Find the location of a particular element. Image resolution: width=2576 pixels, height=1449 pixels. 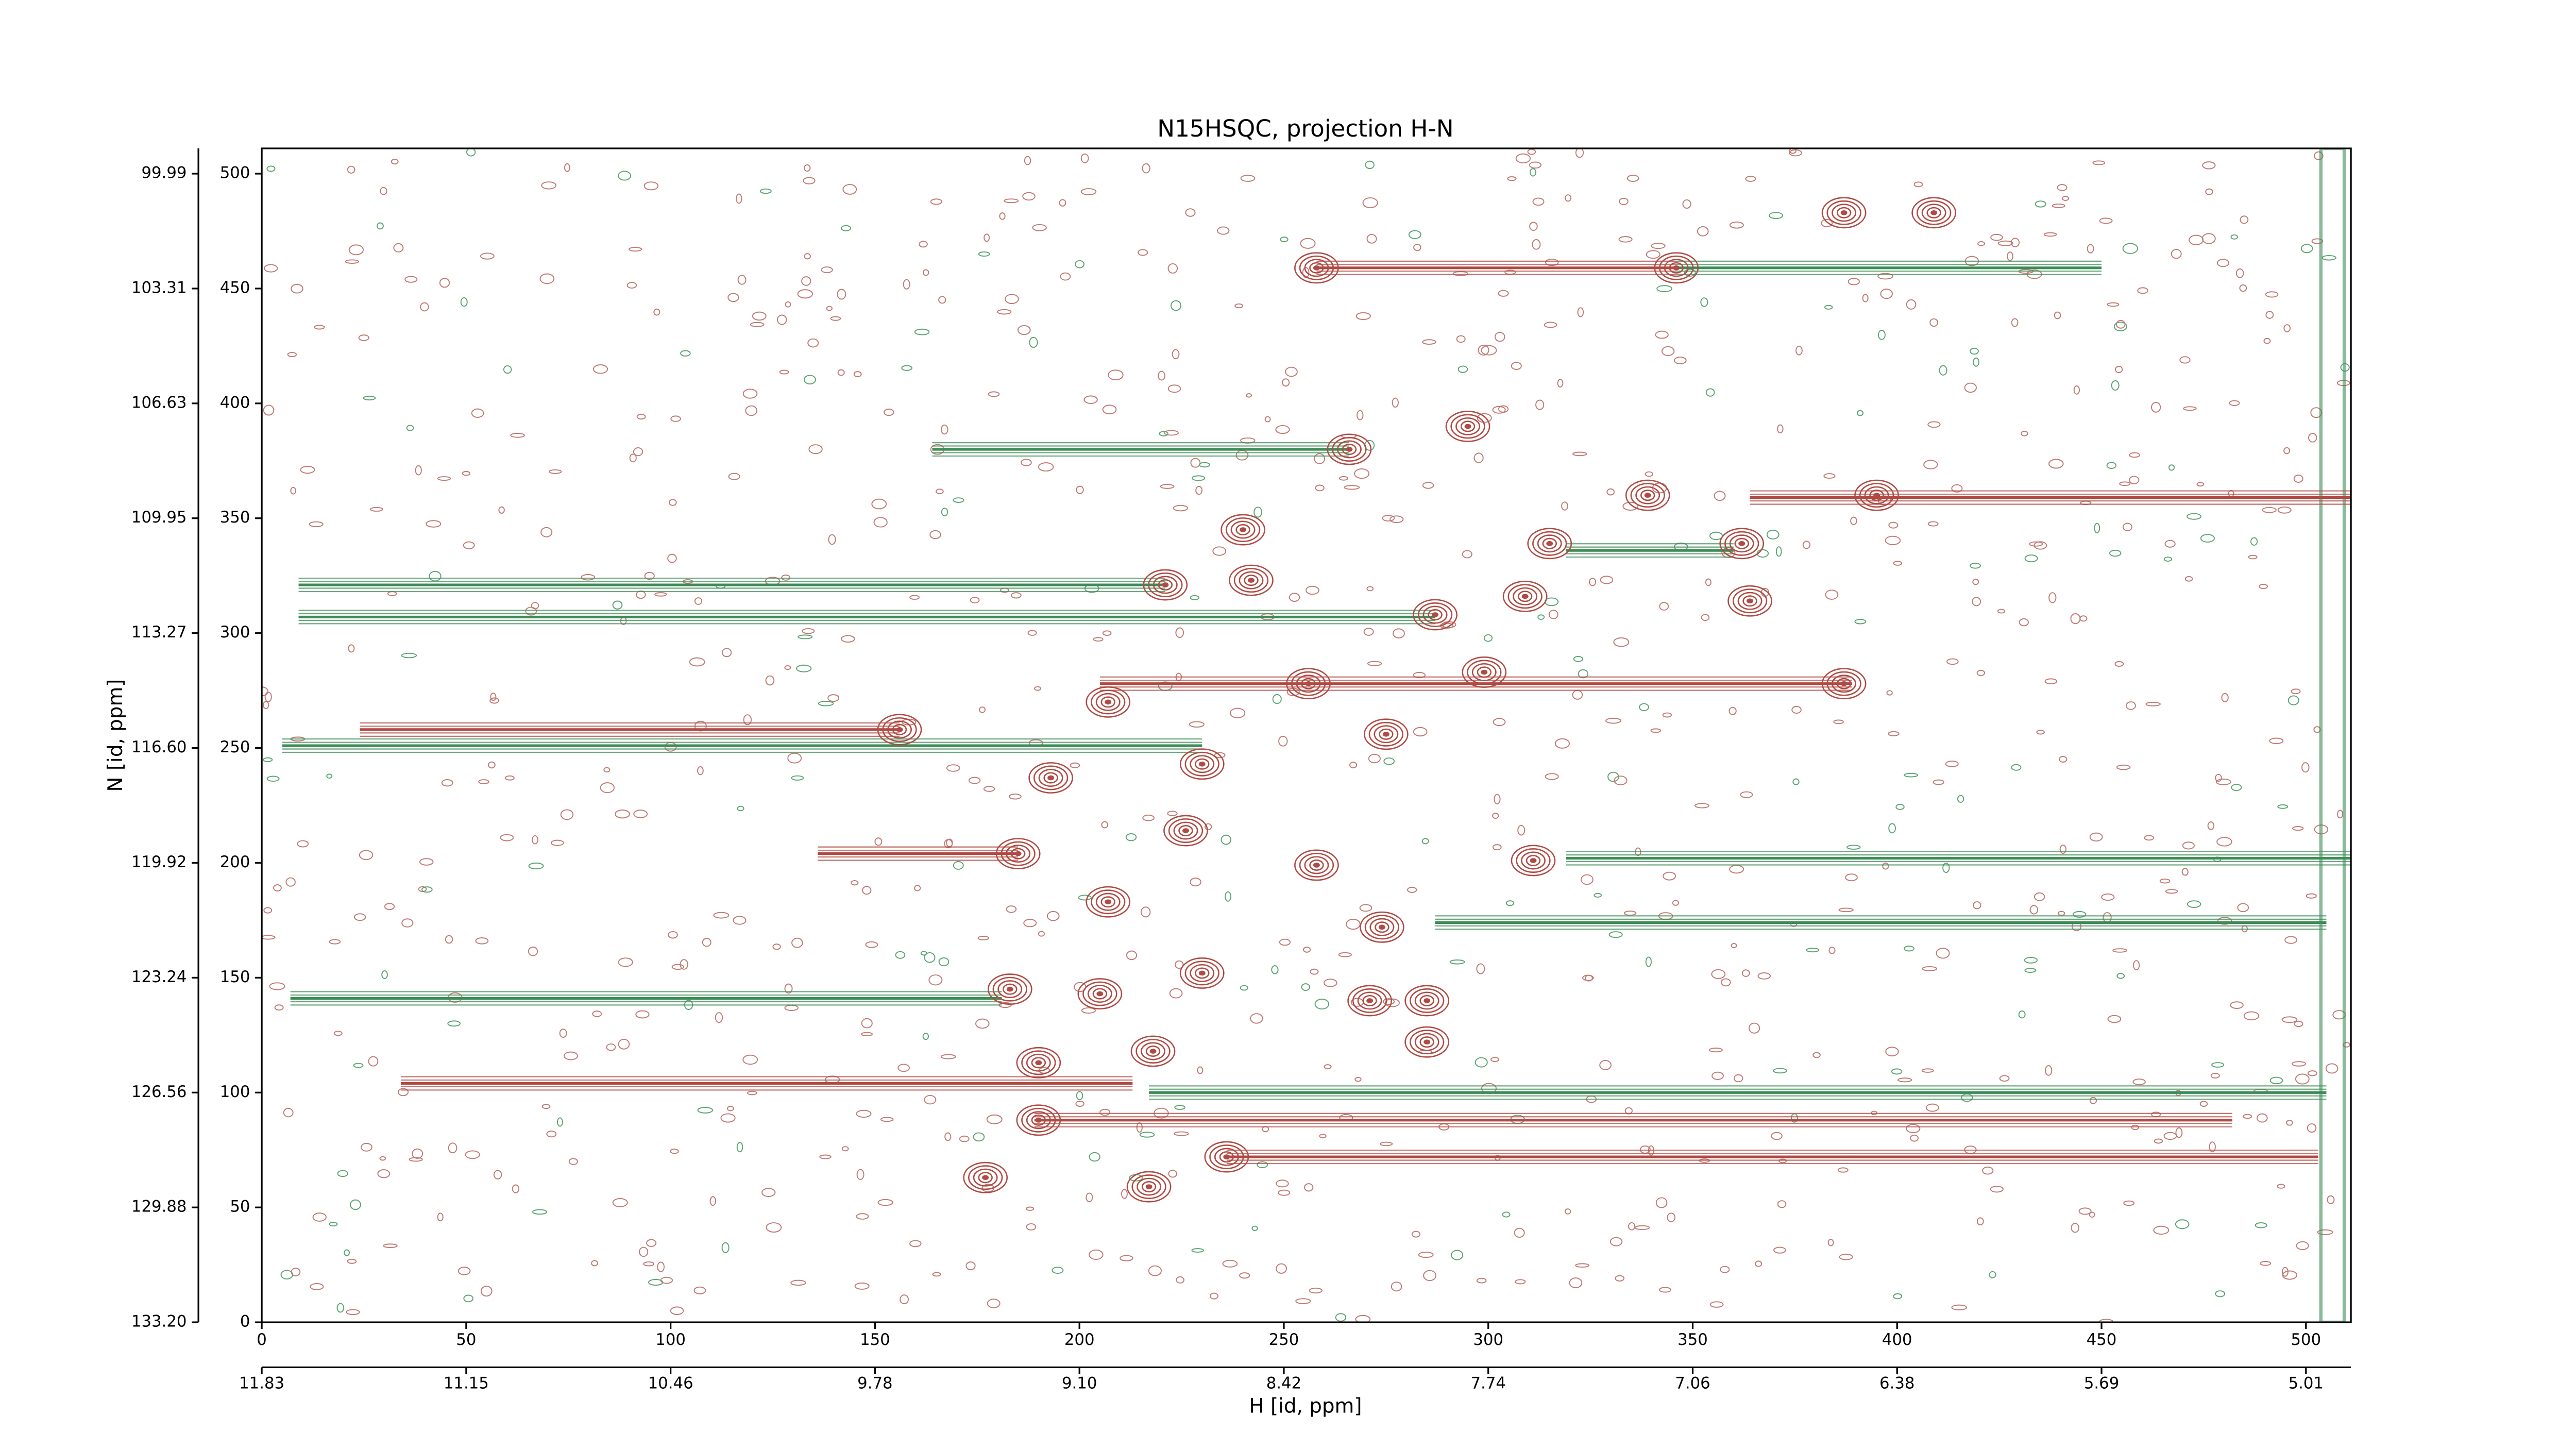

x2-tick-label: 8.42 is located at coordinates (1283, 1383).